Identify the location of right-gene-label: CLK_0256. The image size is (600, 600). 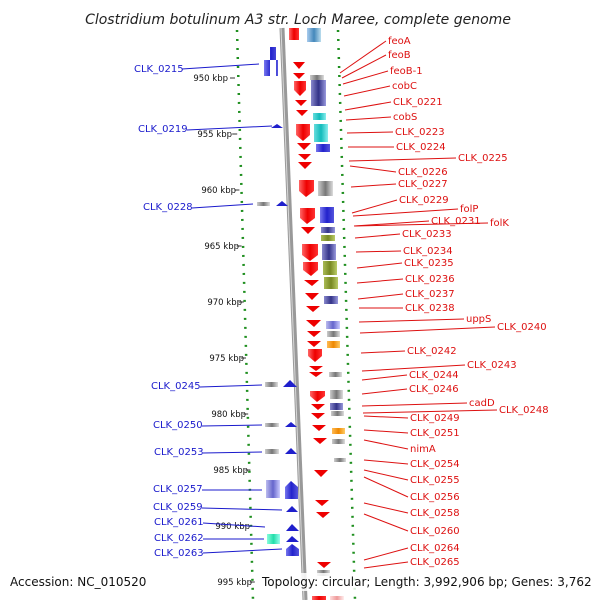
(435, 497).